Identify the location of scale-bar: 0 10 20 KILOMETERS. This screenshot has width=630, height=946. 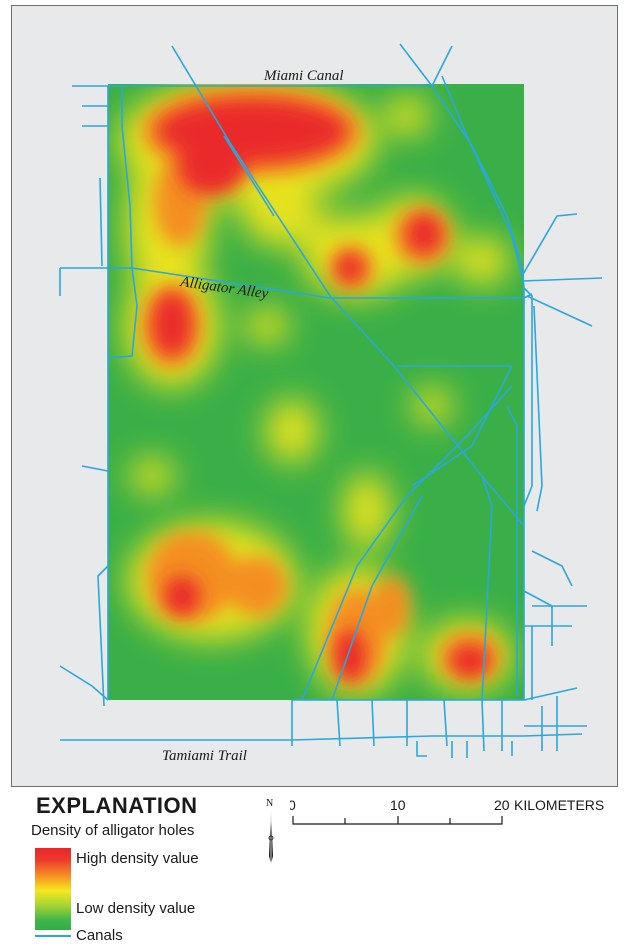
(454, 816).